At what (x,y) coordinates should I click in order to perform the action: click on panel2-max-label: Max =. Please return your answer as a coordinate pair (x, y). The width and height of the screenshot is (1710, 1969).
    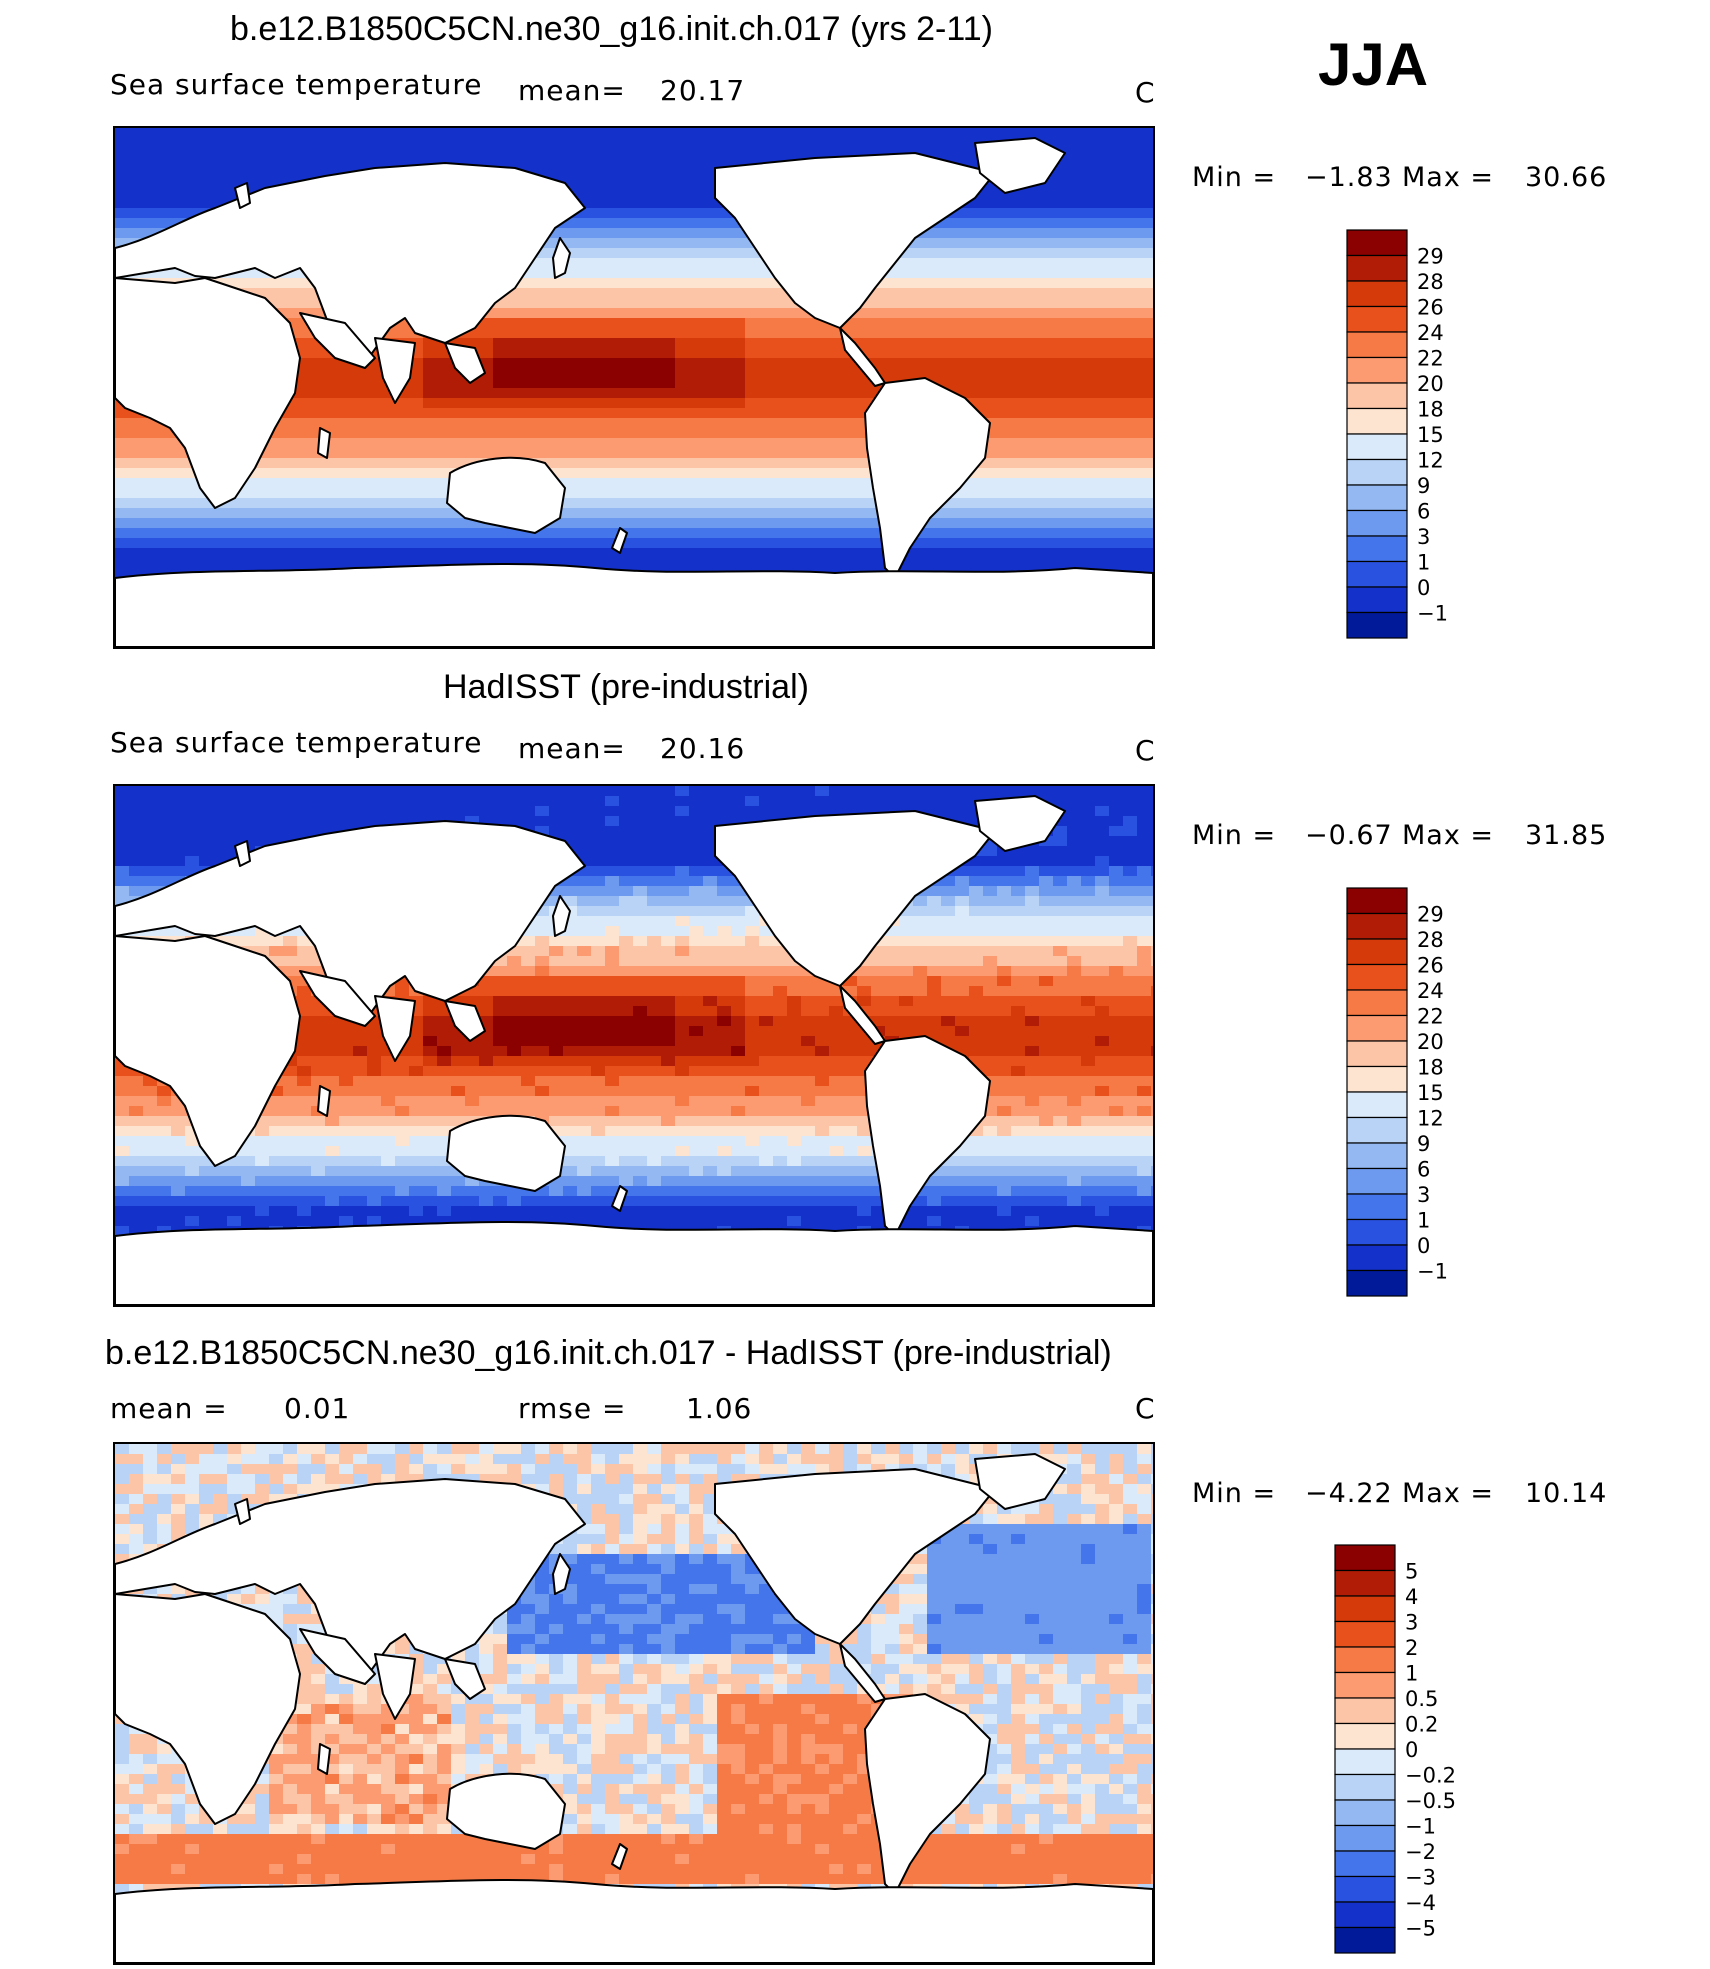
    Looking at the image, I should click on (1448, 835).